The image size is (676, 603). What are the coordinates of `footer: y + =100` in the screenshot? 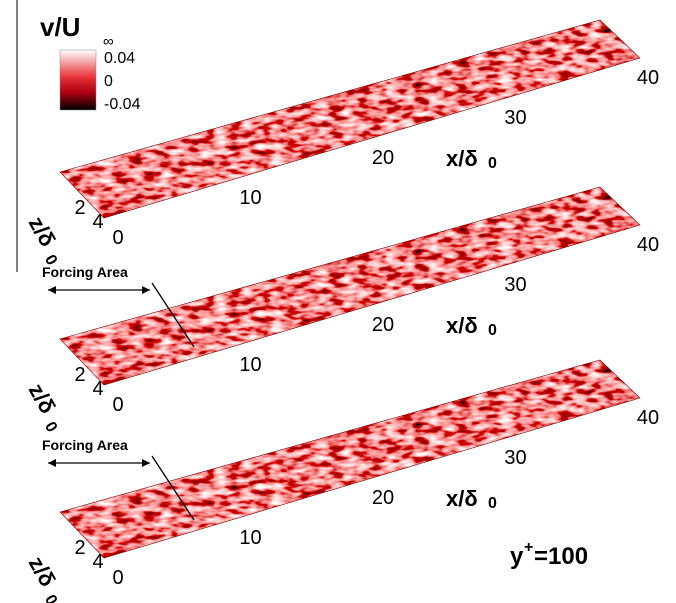 It's located at (549, 554).